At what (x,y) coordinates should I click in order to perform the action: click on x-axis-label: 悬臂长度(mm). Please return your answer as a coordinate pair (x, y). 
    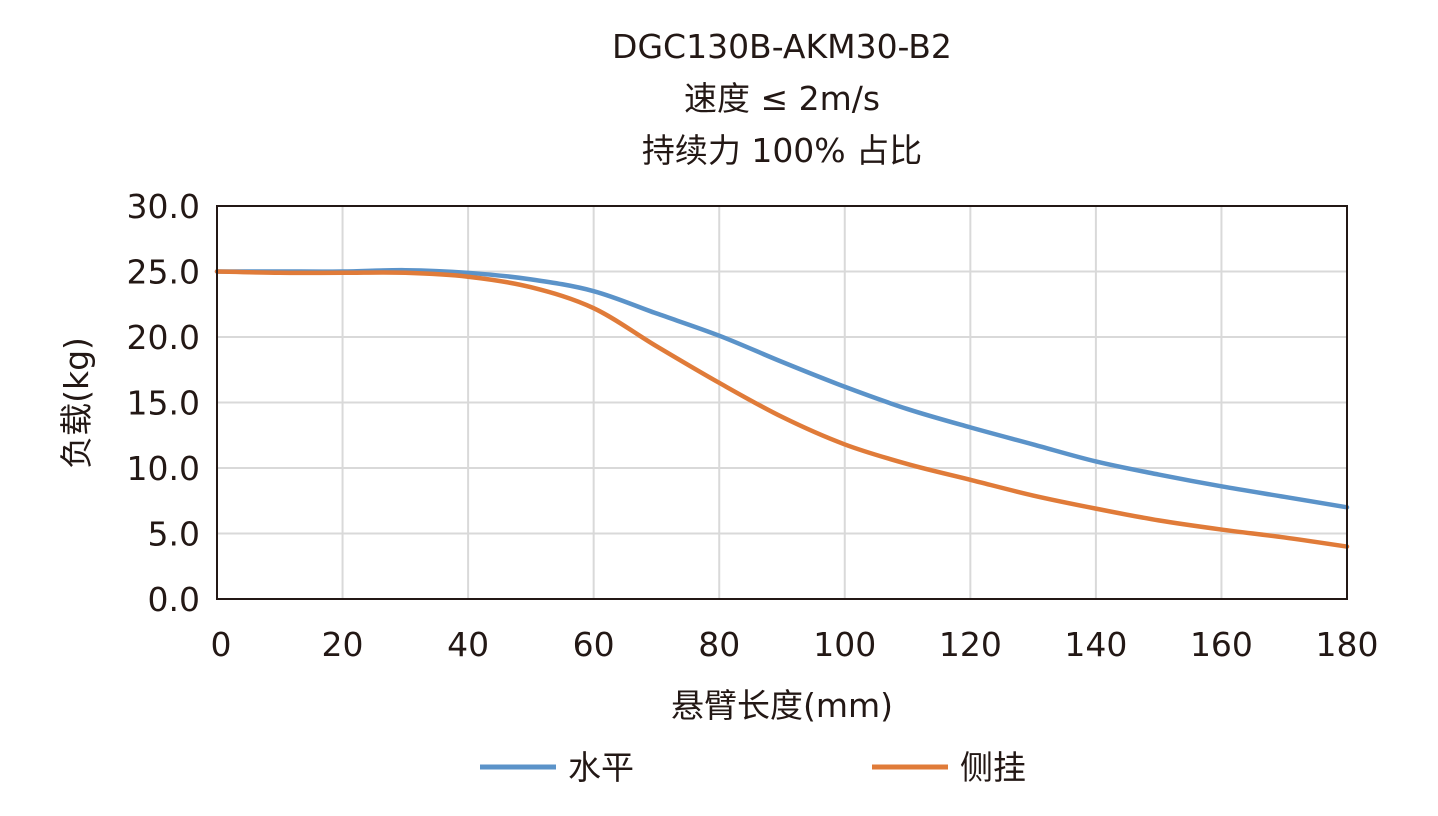
    Looking at the image, I should click on (782, 705).